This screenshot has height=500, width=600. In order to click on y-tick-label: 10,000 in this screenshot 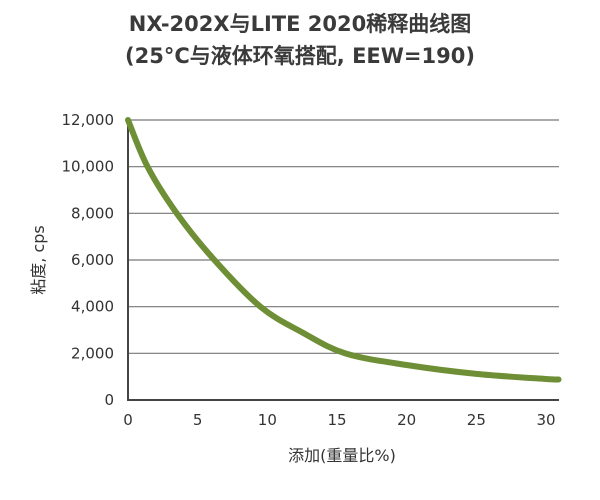, I will do `click(88, 167)`.